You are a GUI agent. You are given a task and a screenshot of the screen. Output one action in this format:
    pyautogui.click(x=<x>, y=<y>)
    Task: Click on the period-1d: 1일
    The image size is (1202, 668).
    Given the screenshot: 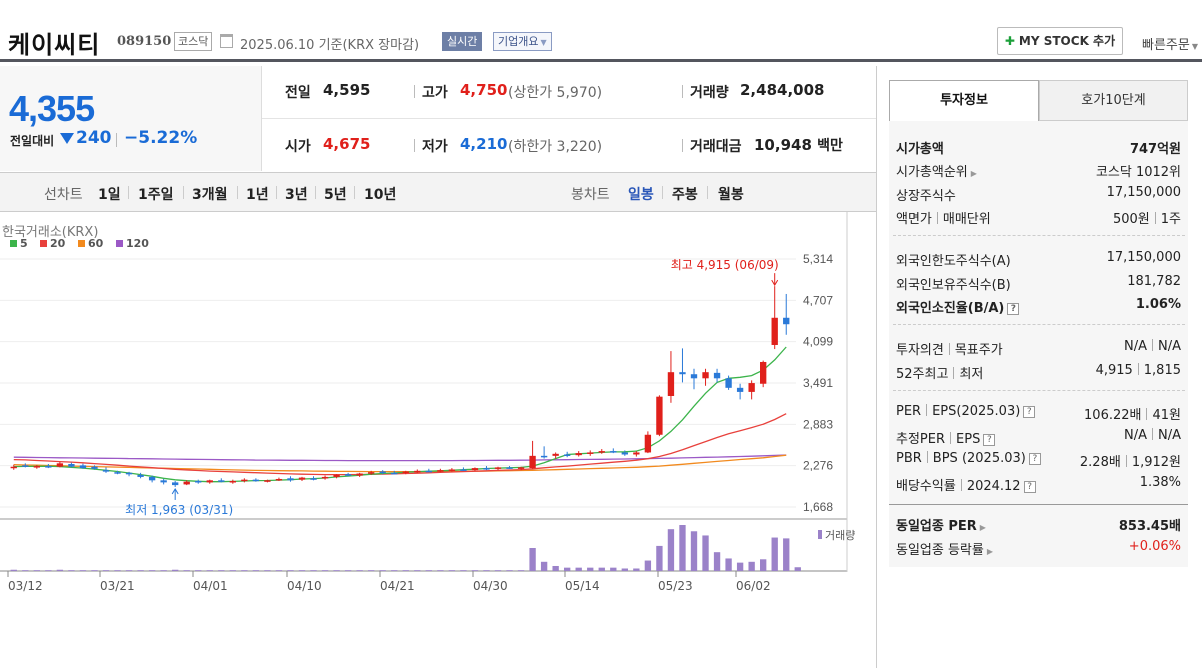 What is the action you would take?
    pyautogui.click(x=109, y=195)
    